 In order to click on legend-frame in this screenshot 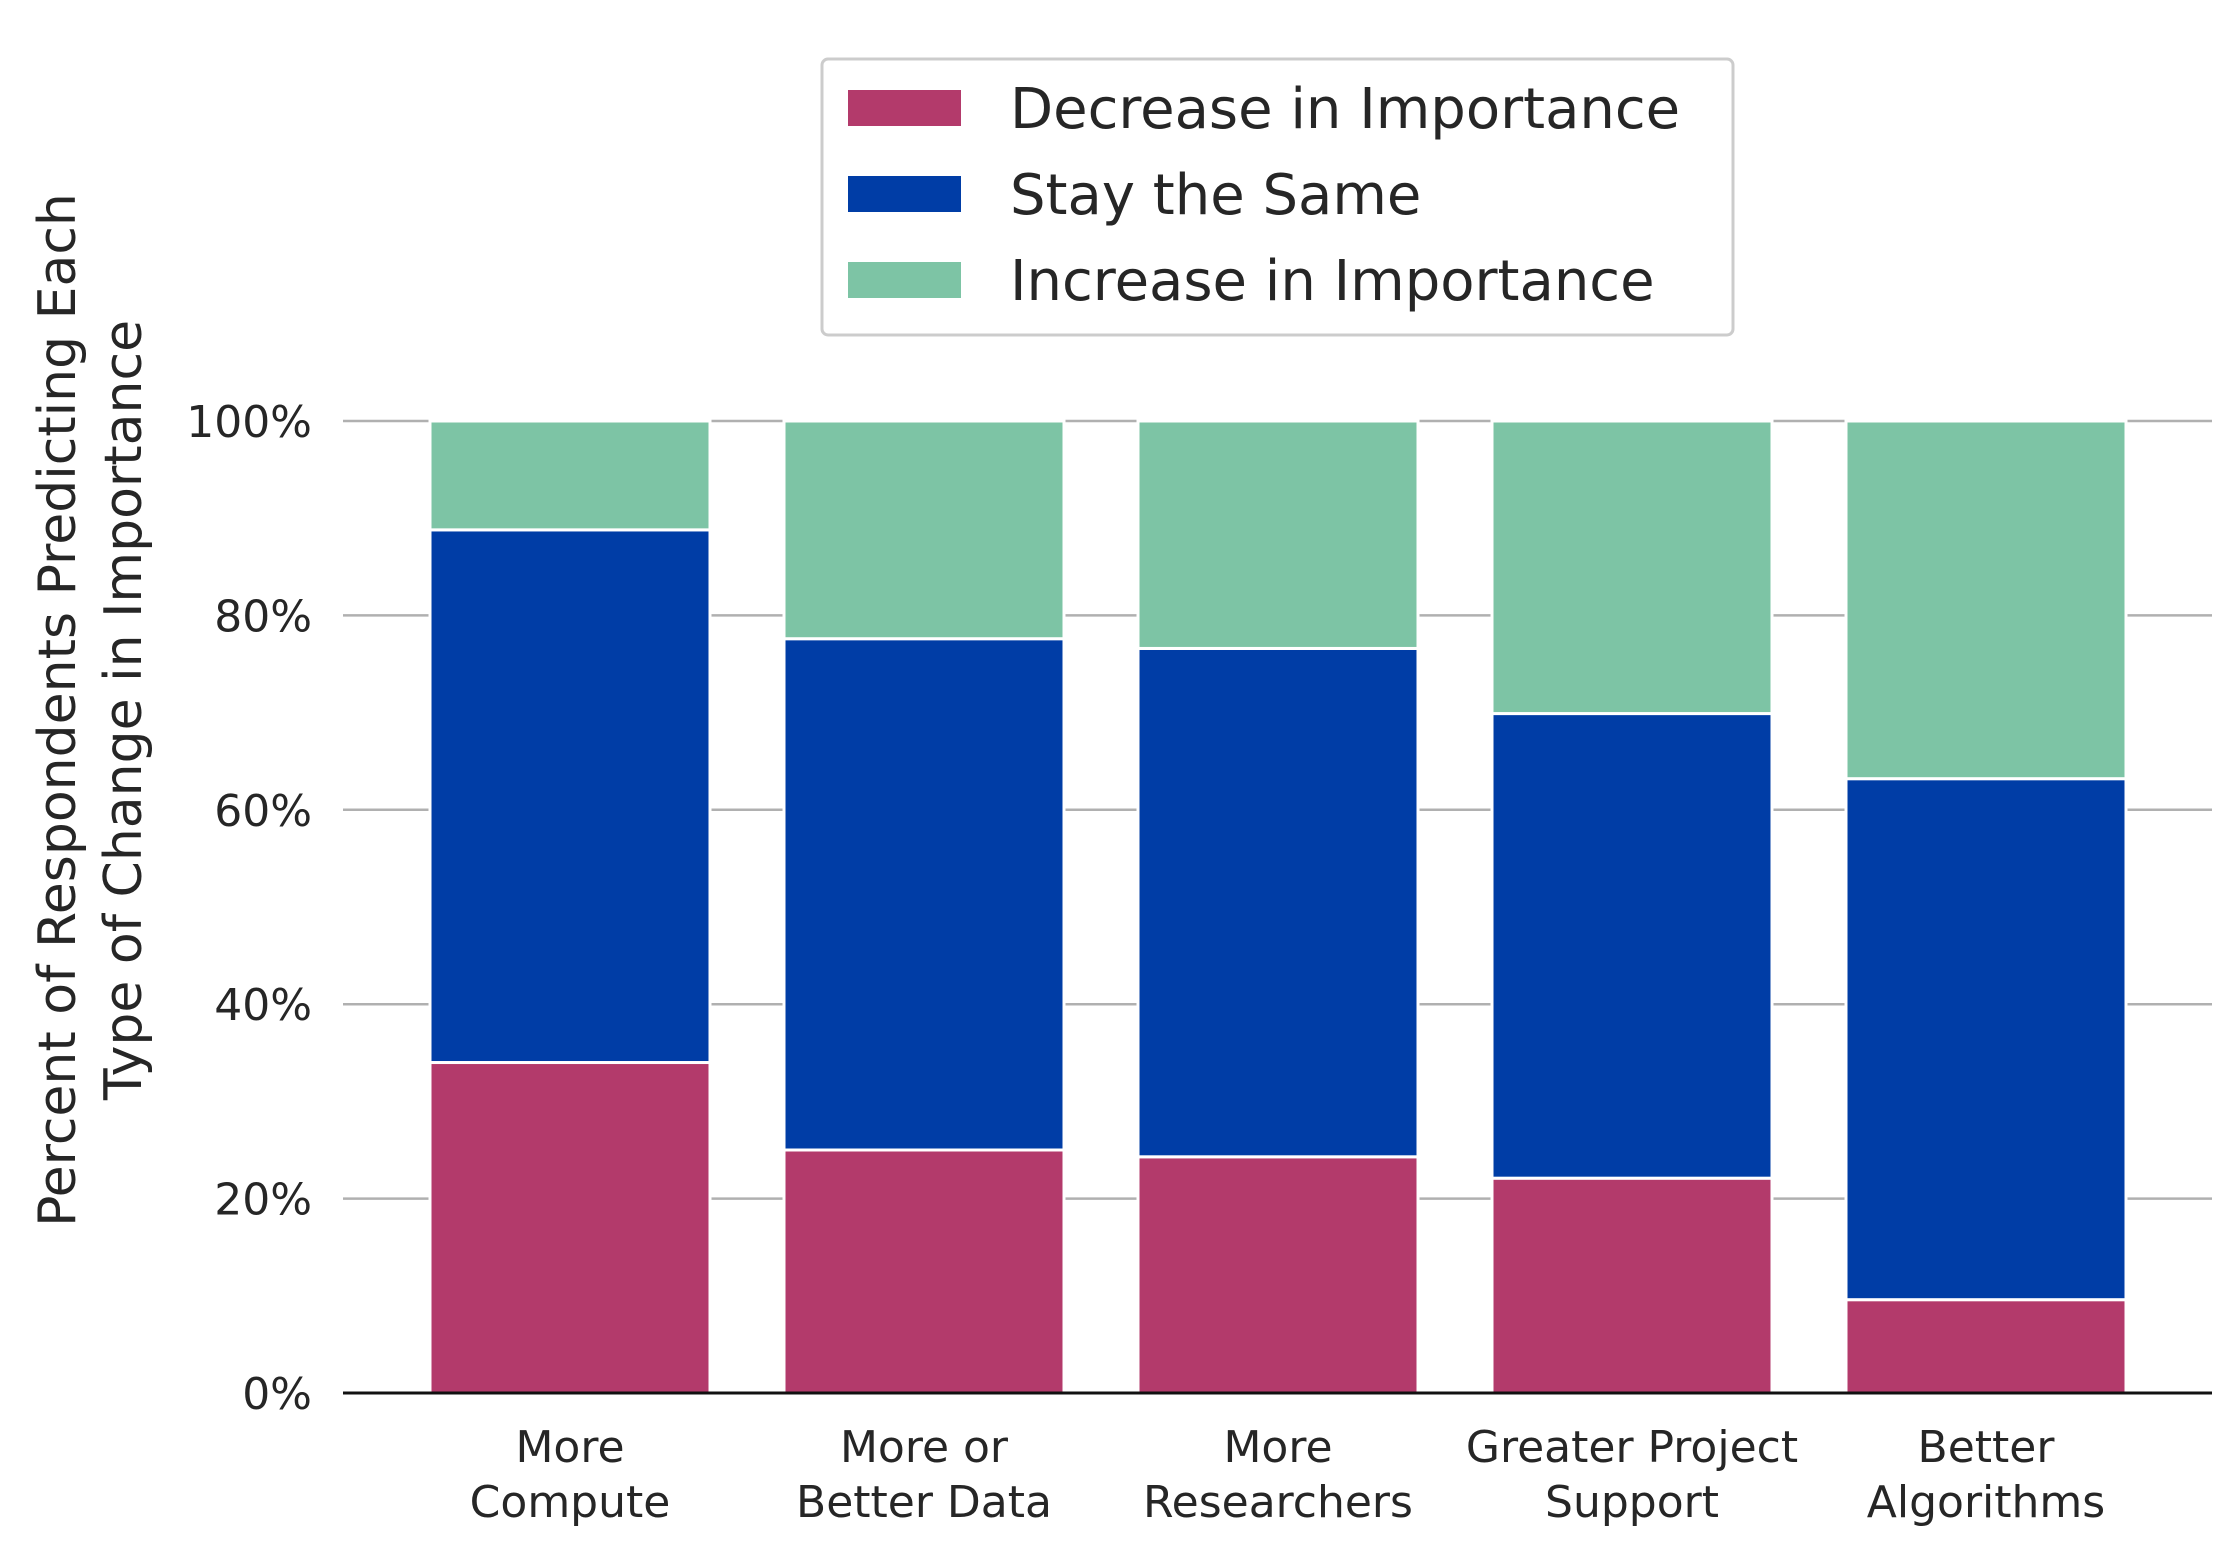, I will do `click(1277, 197)`.